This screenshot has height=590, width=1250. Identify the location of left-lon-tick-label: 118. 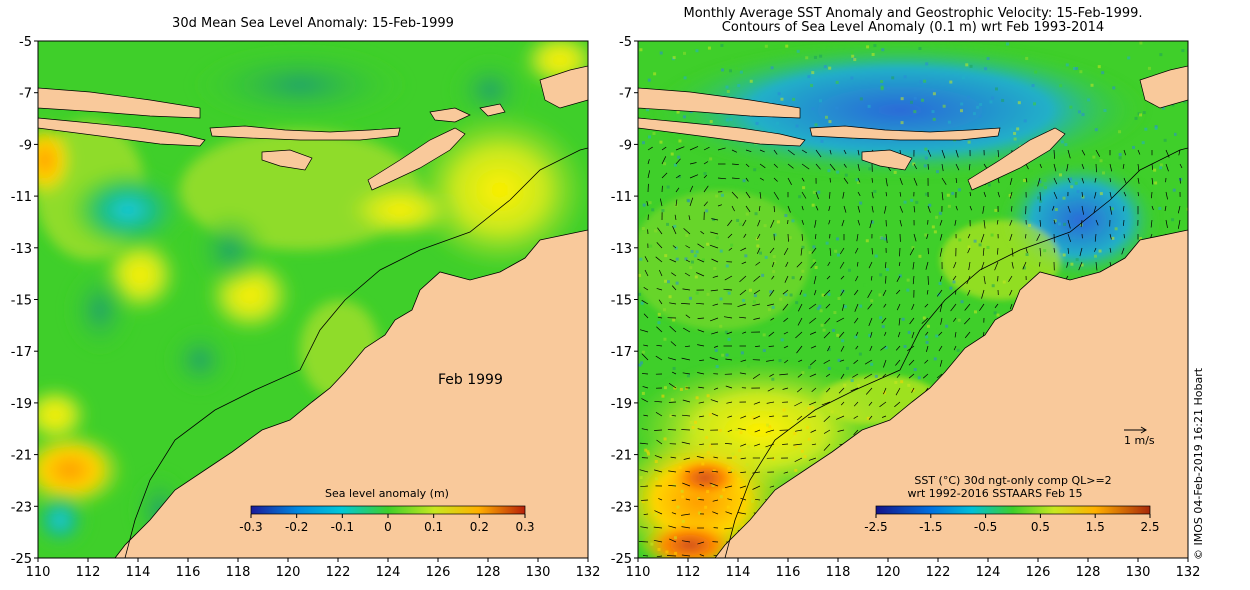
(238, 572).